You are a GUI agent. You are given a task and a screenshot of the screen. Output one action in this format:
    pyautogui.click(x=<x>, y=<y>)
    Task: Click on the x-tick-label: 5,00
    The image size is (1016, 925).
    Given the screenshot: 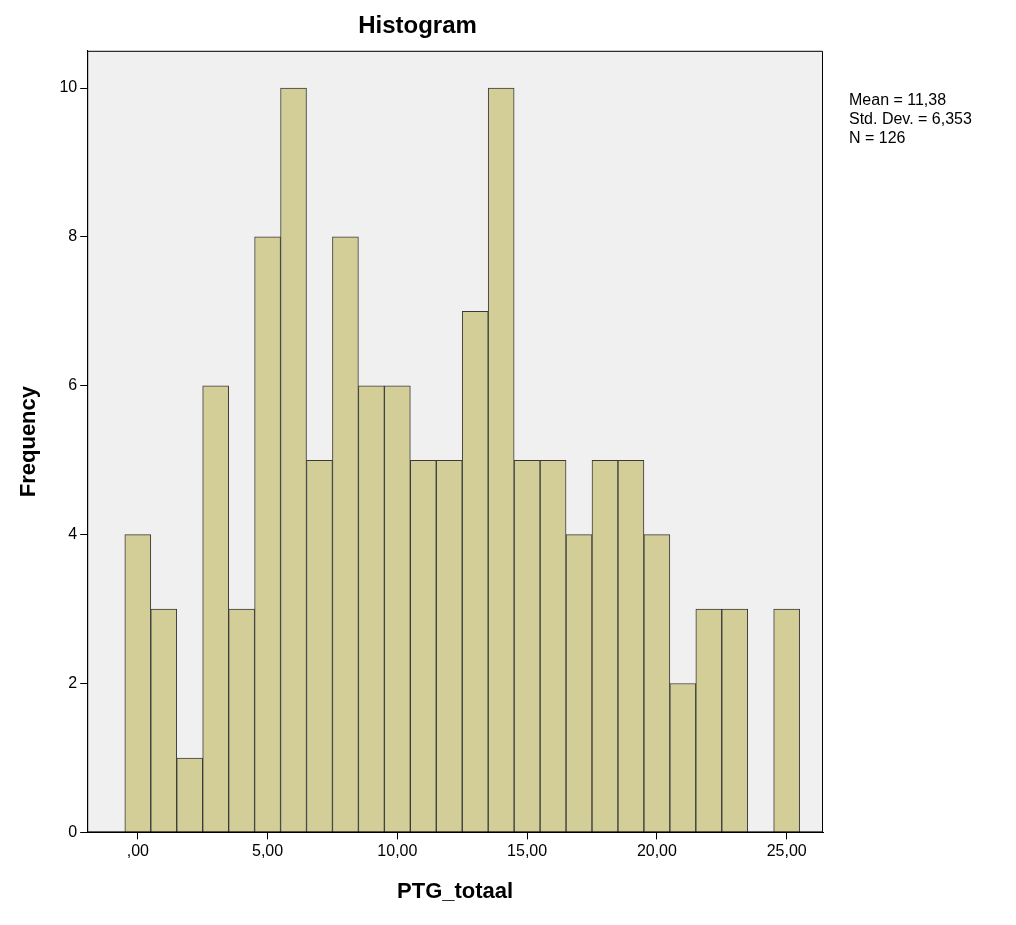 What is the action you would take?
    pyautogui.click(x=268, y=851)
    